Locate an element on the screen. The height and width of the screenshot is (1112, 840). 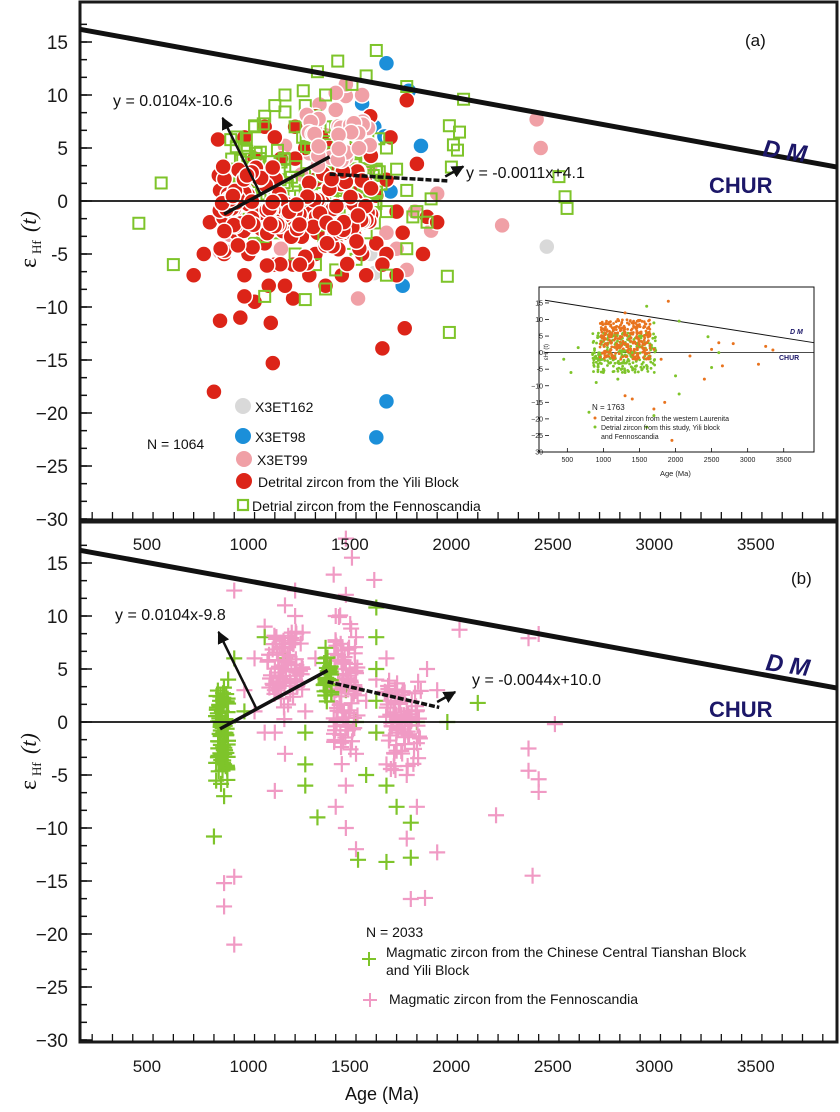
inset-y-tick-label: 0 is located at coordinates (541, 353).